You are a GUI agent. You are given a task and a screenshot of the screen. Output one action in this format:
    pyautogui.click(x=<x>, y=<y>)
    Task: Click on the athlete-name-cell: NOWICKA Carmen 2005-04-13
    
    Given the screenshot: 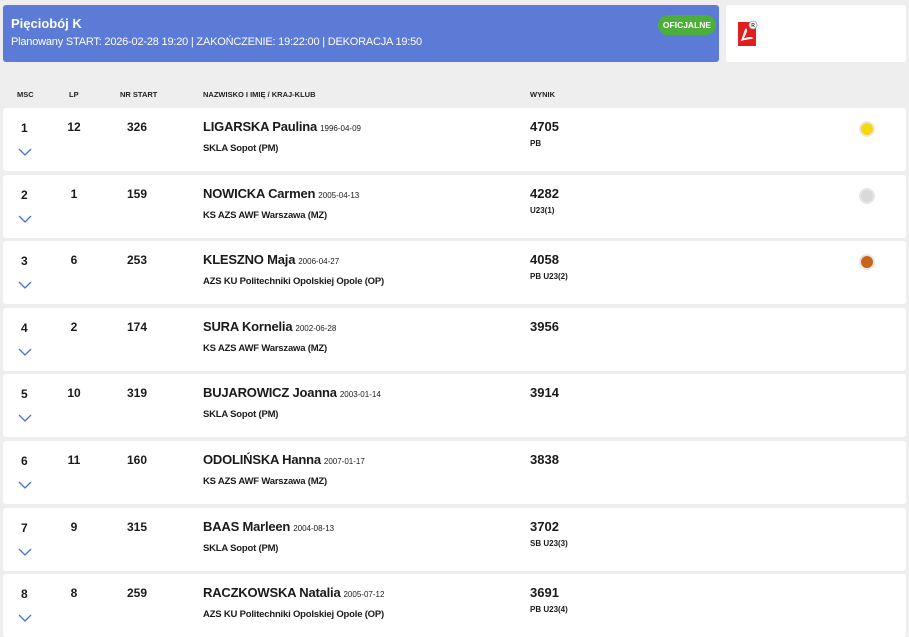 What is the action you would take?
    pyautogui.click(x=281, y=193)
    